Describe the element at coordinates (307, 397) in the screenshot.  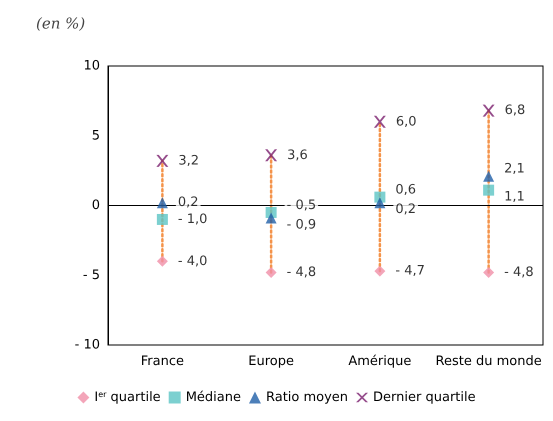
I see `legend-label: Ratio moyen` at that location.